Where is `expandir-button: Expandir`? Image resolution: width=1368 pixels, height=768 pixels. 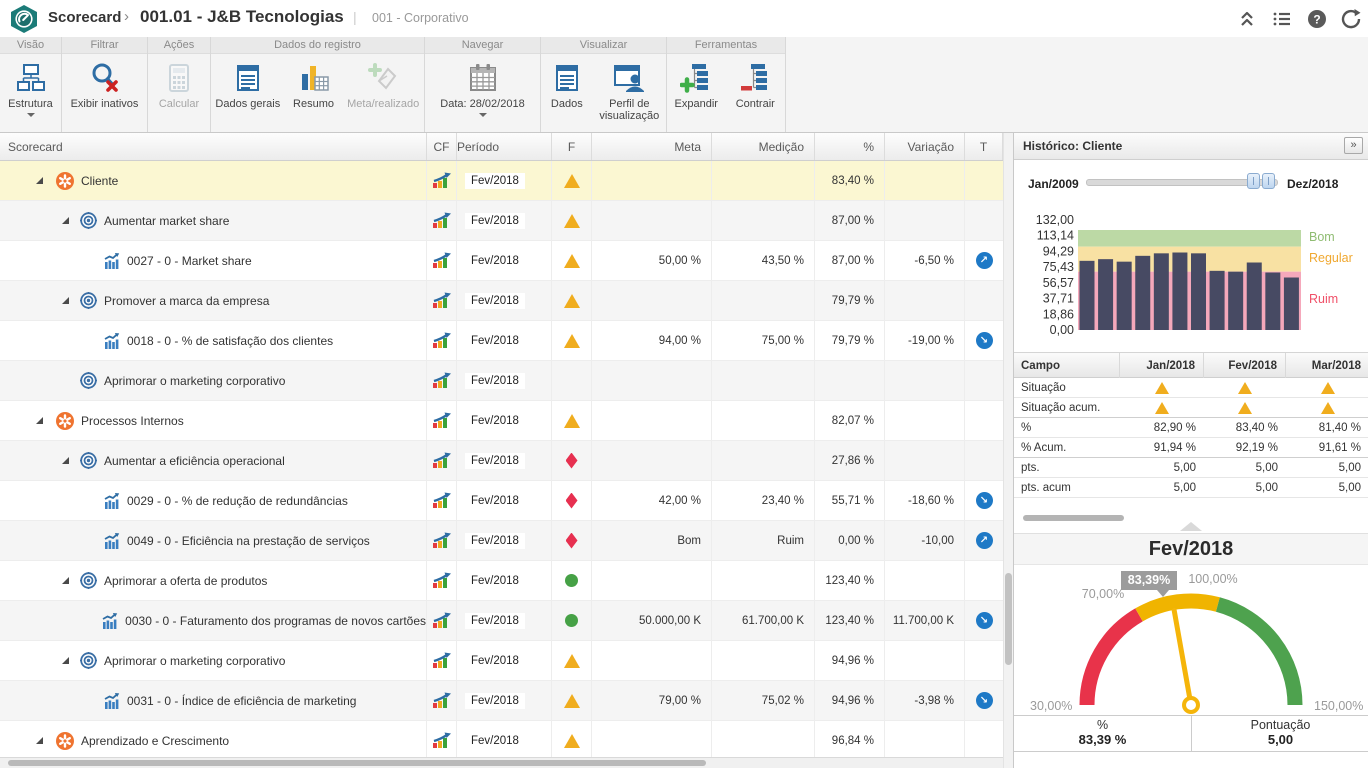 expandir-button: Expandir is located at coordinates (696, 82).